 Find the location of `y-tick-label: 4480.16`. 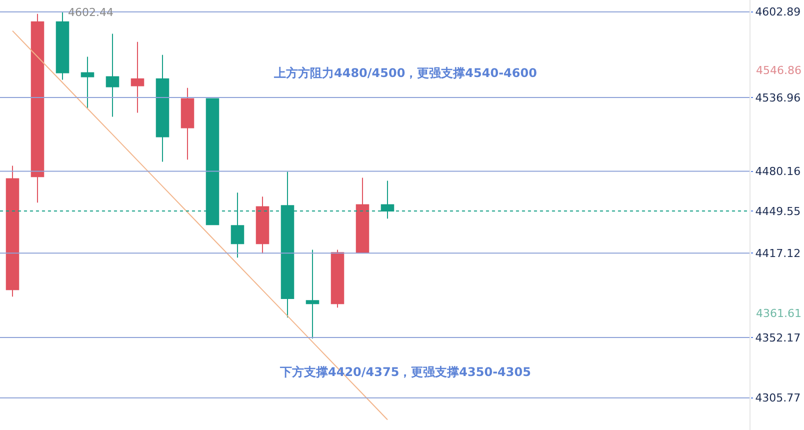

y-tick-label: 4480.16 is located at coordinates (778, 171).